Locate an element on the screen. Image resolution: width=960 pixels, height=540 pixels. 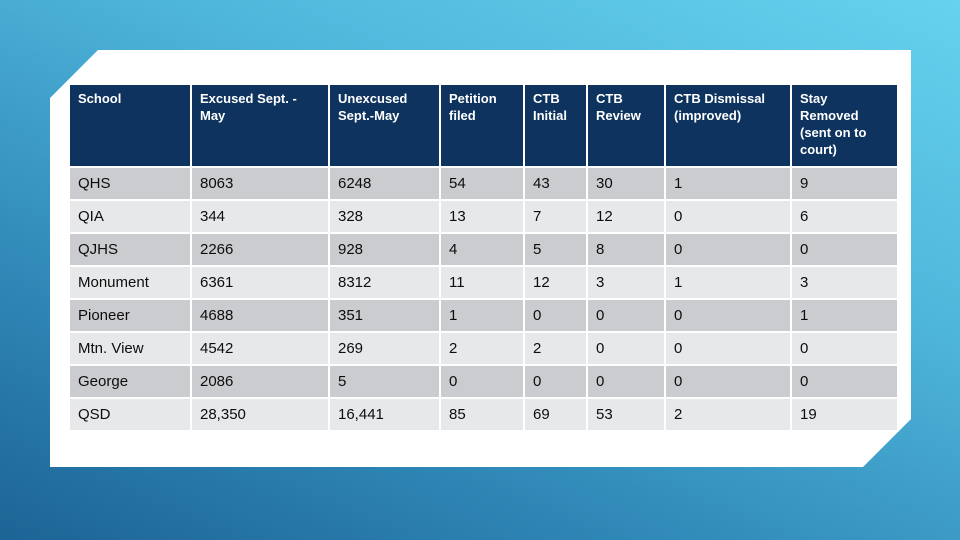
table-cell: 11 is located at coordinates (482, 282).